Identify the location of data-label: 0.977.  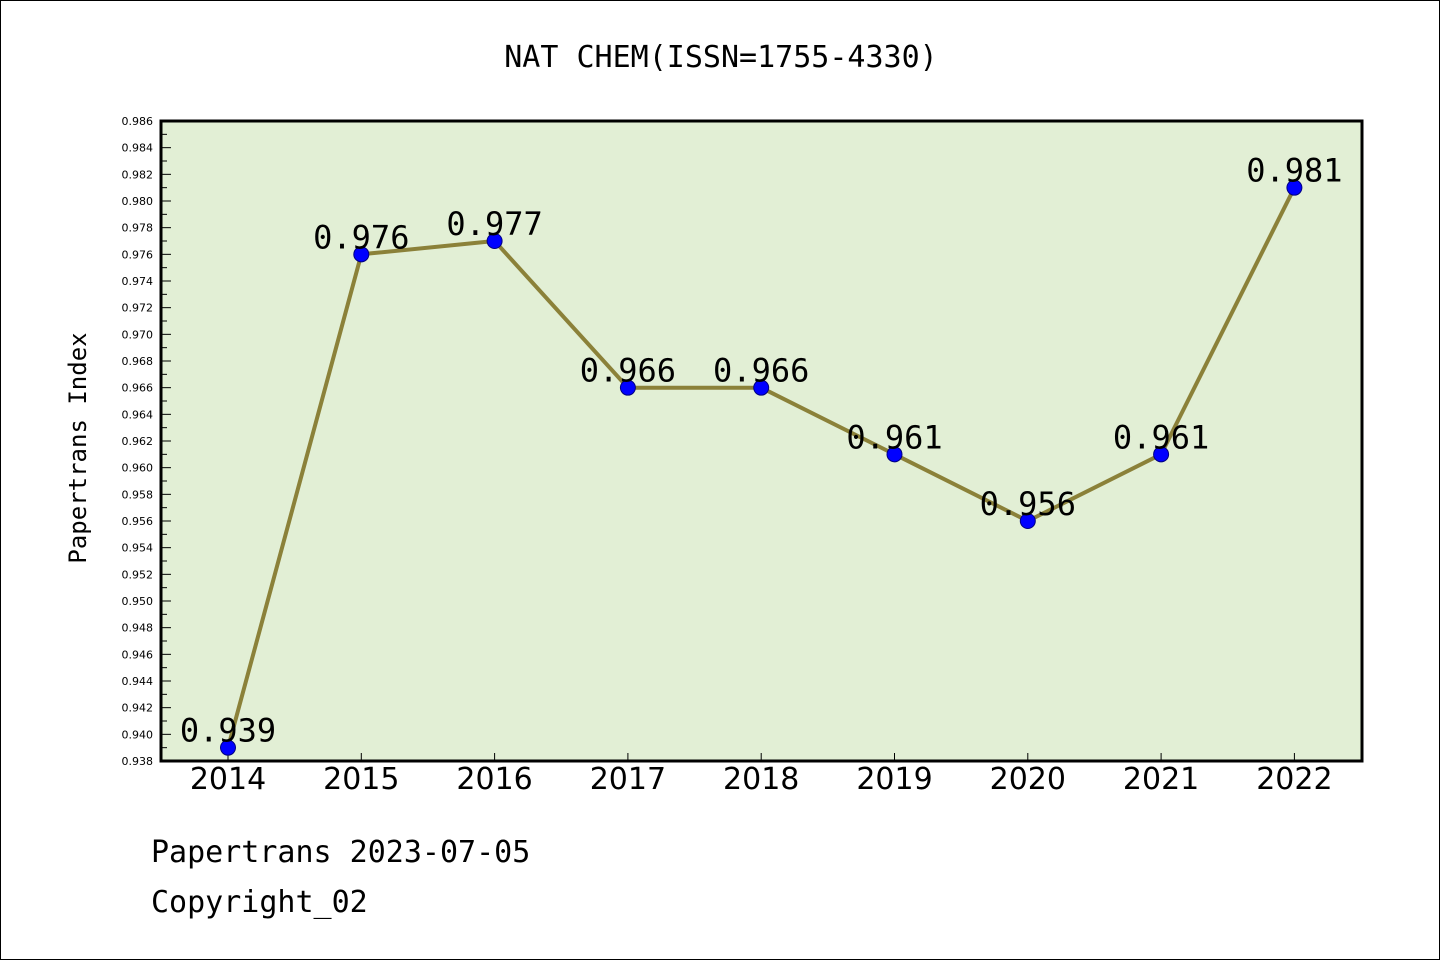
(494, 224).